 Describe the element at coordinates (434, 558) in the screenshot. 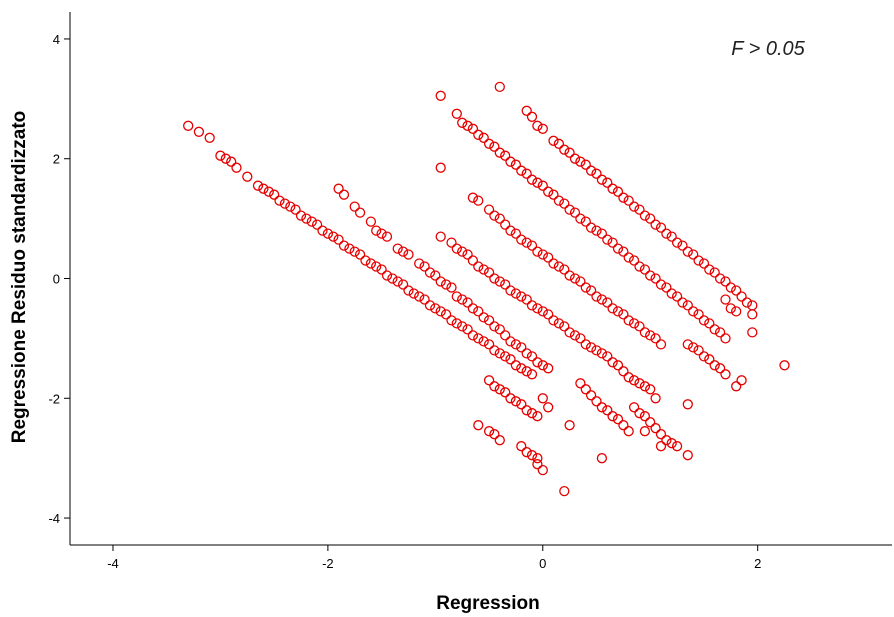

I see `x-axis-ticks: -4 -2 0 2` at that location.